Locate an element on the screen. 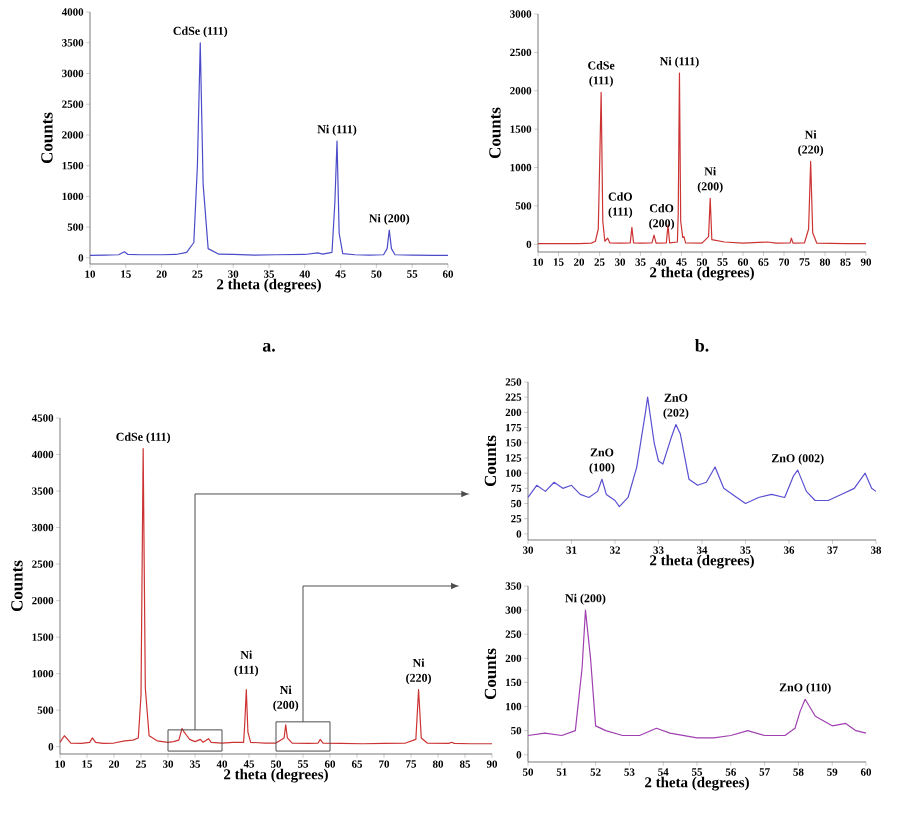 The width and height of the screenshot is (898, 824). text: b. is located at coordinates (701, 345).